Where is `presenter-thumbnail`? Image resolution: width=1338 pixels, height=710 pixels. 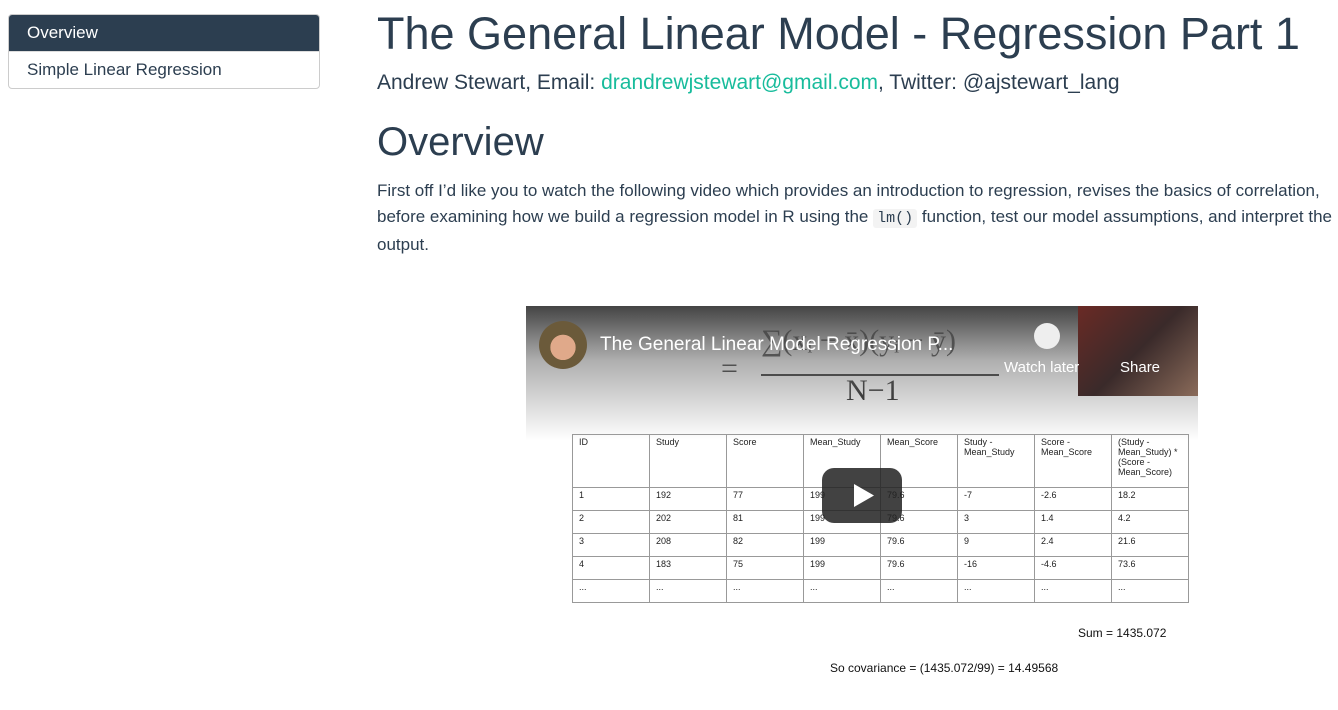 presenter-thumbnail is located at coordinates (1138, 351).